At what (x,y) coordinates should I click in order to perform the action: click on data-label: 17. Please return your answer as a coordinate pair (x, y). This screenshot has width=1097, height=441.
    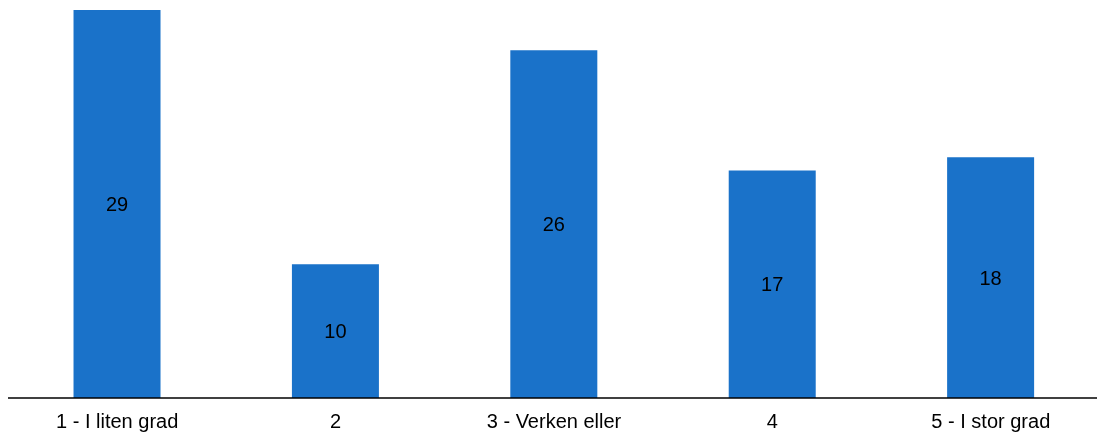
    Looking at the image, I should click on (772, 284).